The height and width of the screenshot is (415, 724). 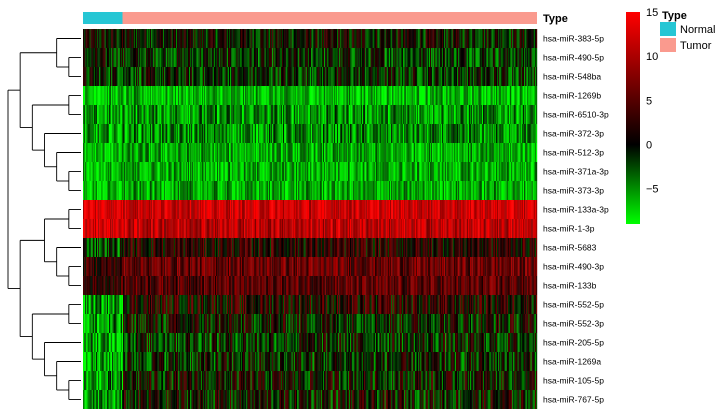 I want to click on row-label: hsa-miR-548ba, so click(x=572, y=77).